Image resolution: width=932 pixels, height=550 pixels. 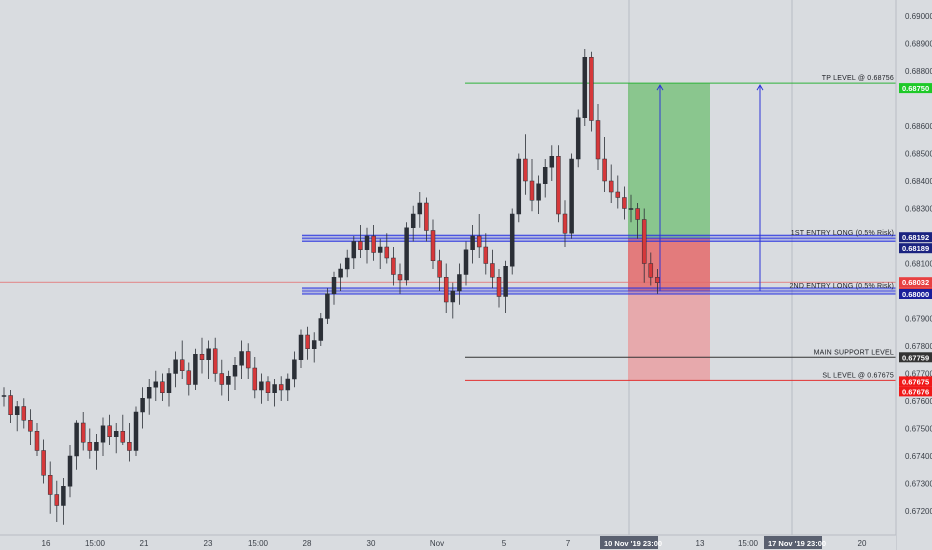 I want to click on time-tick-label: 7, so click(x=568, y=543).